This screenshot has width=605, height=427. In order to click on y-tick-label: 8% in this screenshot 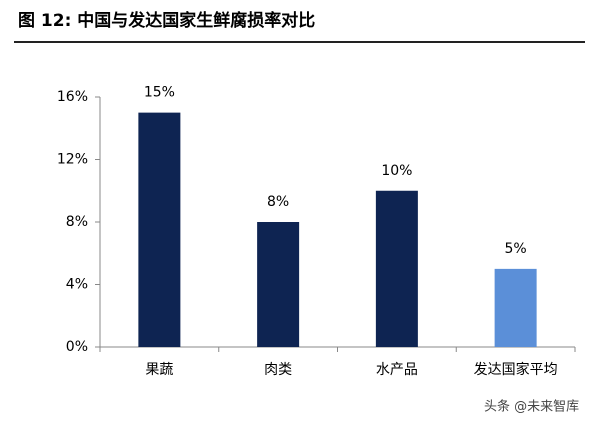, I will do `click(77, 222)`.